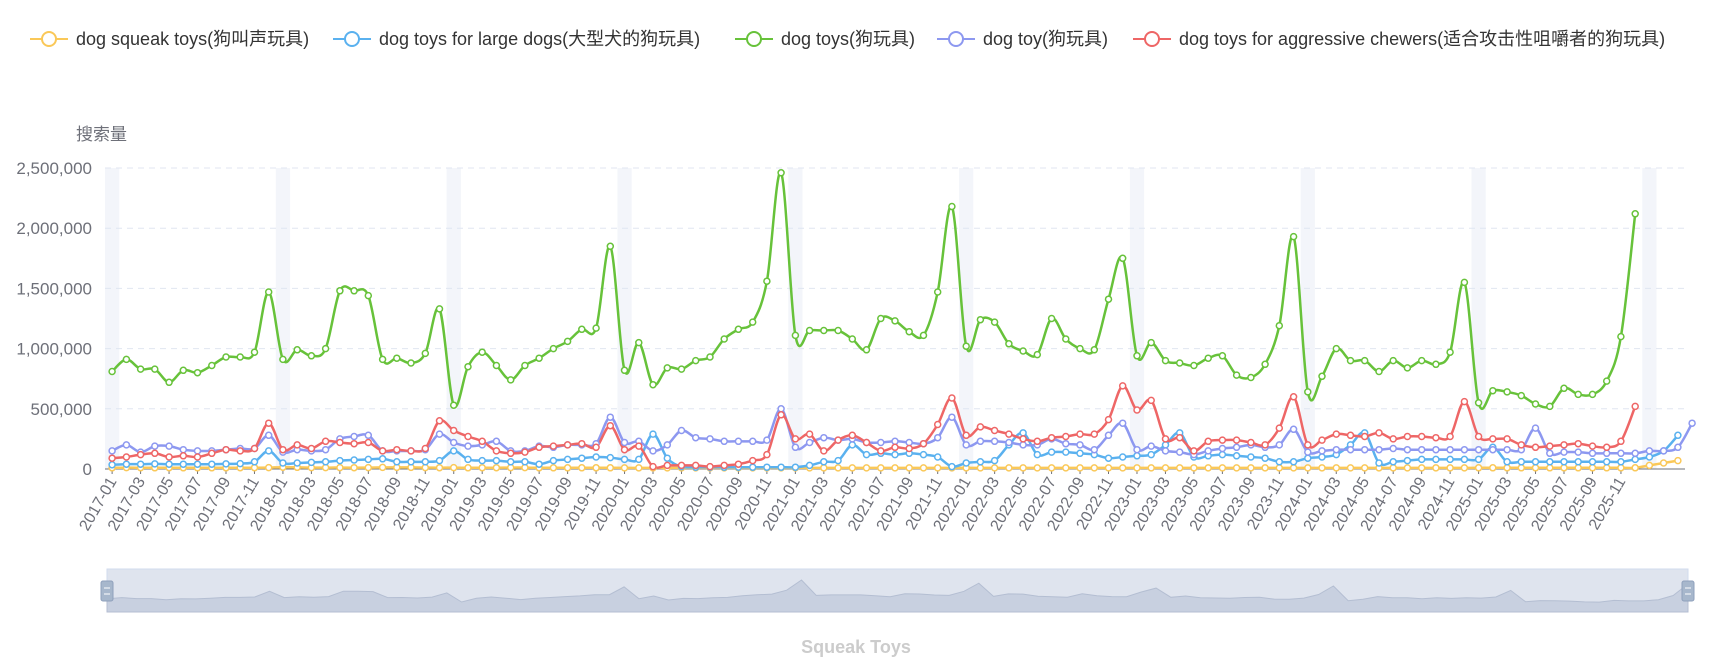 The image size is (1712, 668). Describe the element at coordinates (107, 591) in the screenshot. I see `data-zoom-handle-left` at that location.